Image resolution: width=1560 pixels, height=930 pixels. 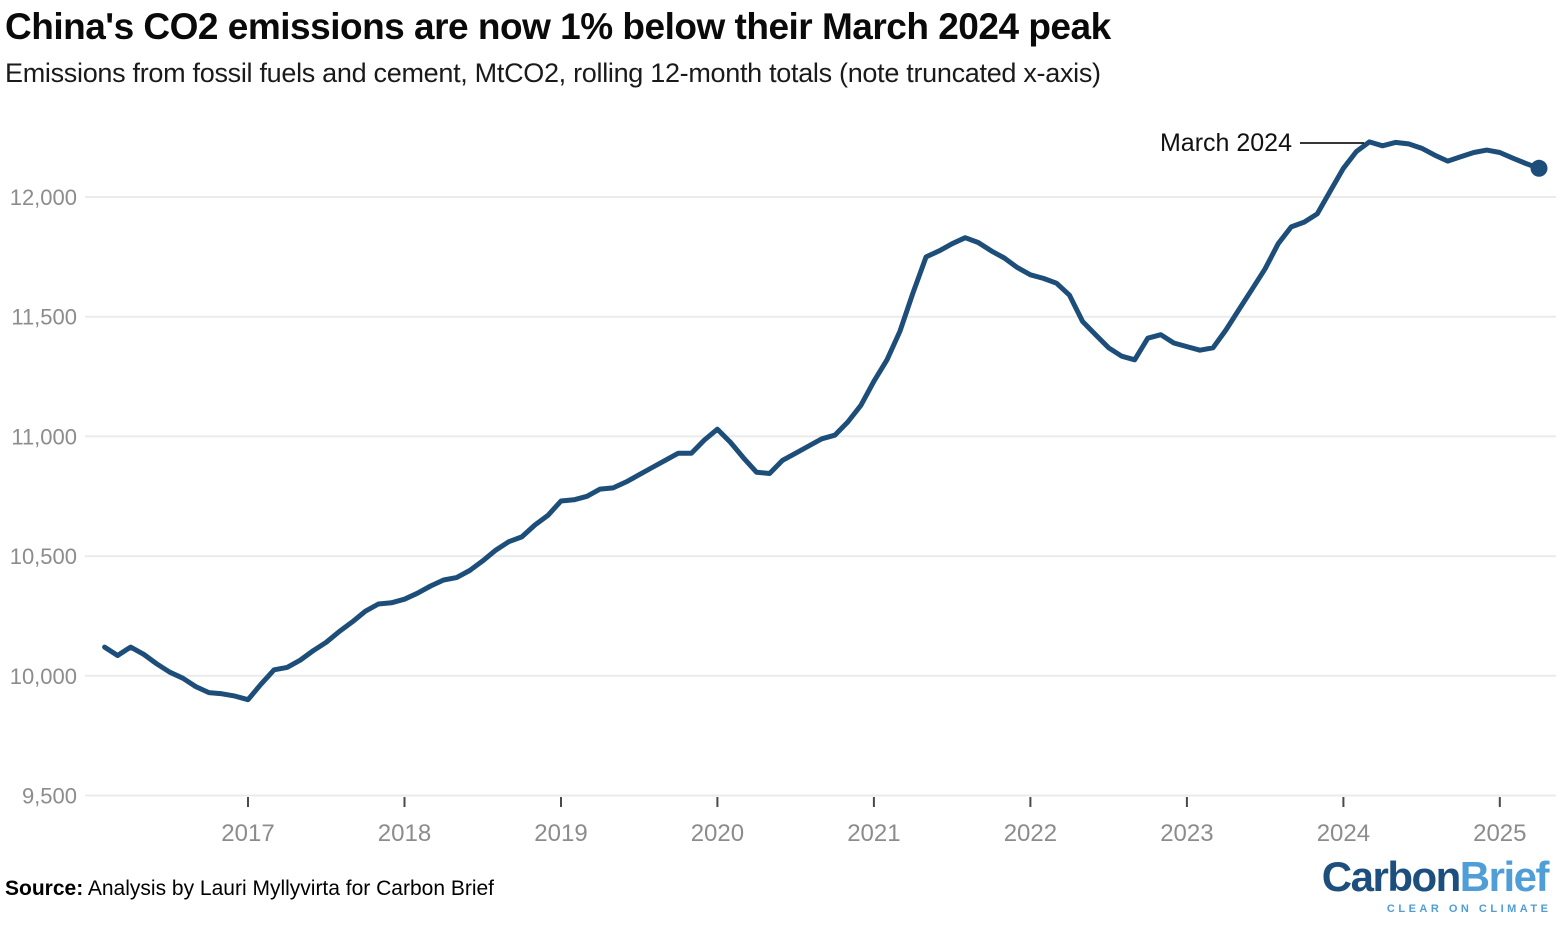 I want to click on y-axis-label-10000: 10,000, so click(x=43, y=676).